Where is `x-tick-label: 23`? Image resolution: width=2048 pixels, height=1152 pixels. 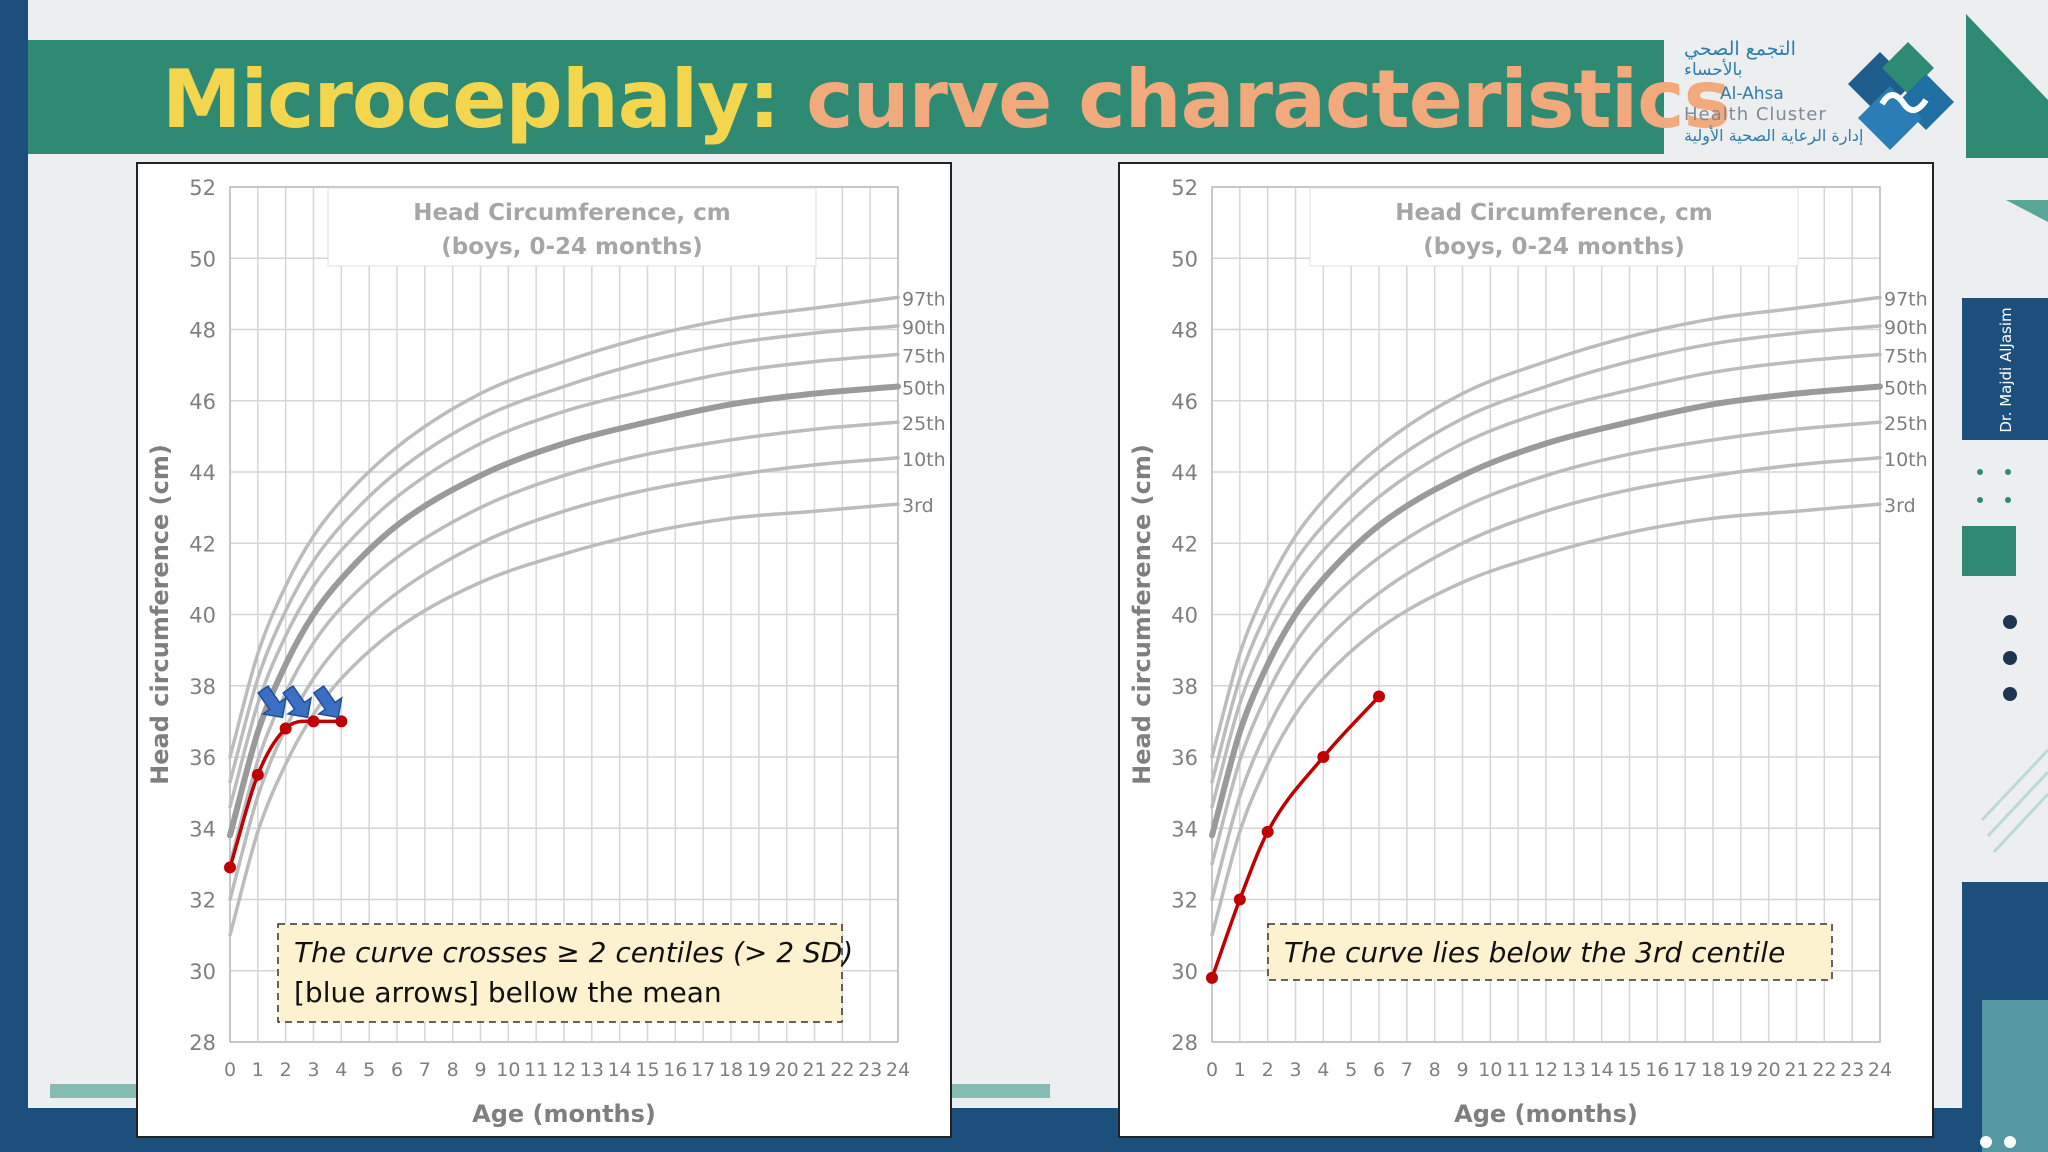
x-tick-label: 23 is located at coordinates (870, 1070).